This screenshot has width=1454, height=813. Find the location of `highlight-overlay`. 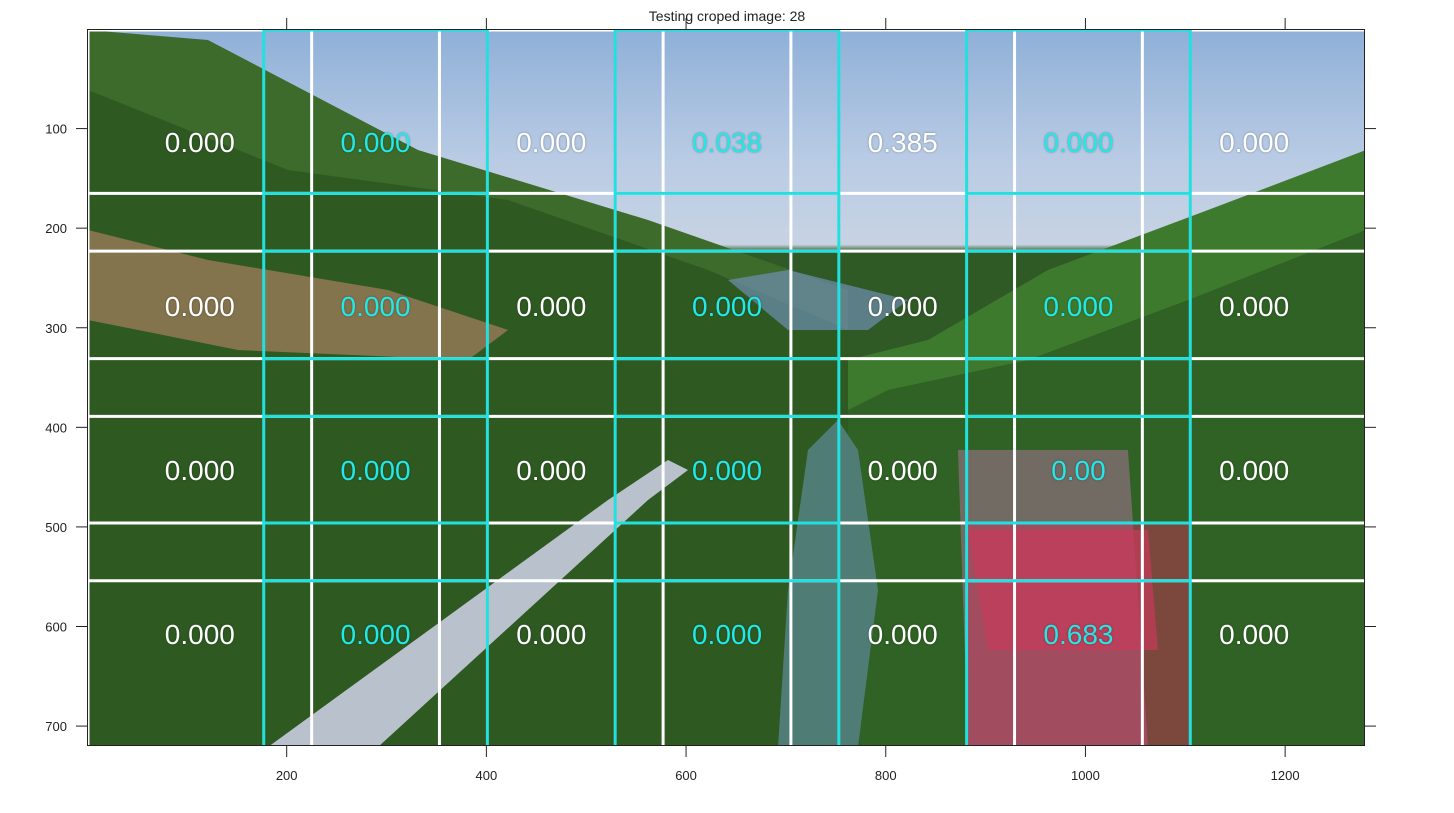

highlight-overlay is located at coordinates (1078, 633).